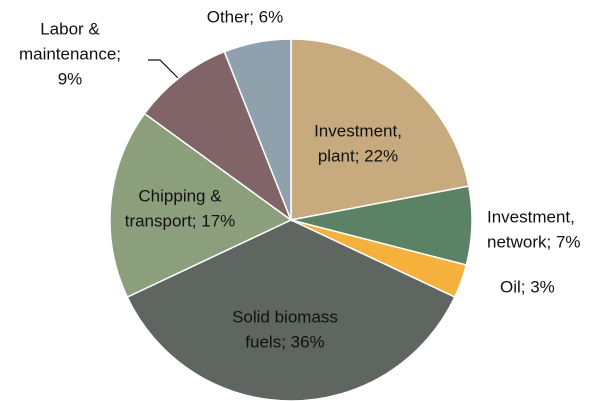 The height and width of the screenshot is (401, 598). Describe the element at coordinates (70, 78) in the screenshot. I see `slice-label: 9%` at that location.